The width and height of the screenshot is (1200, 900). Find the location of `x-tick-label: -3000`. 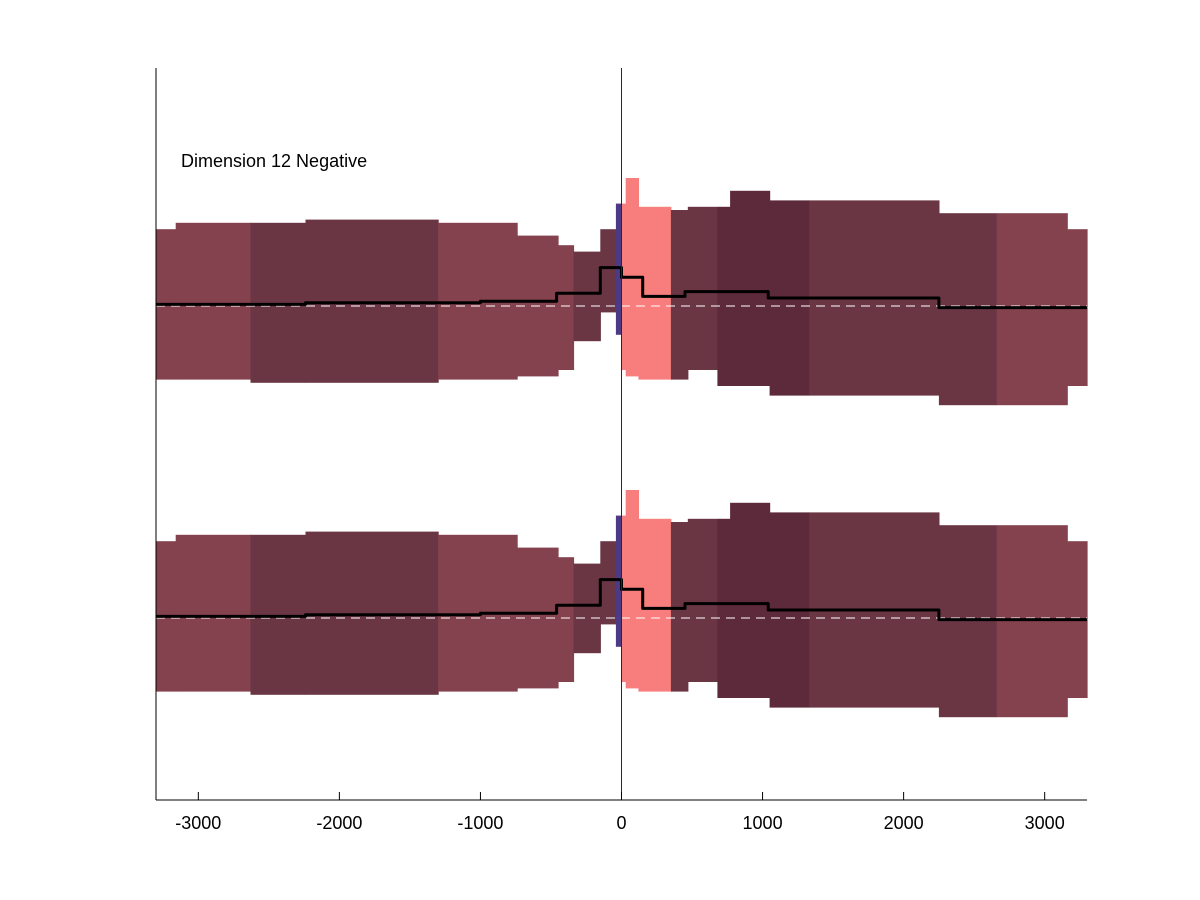

x-tick-label: -3000 is located at coordinates (198, 823).